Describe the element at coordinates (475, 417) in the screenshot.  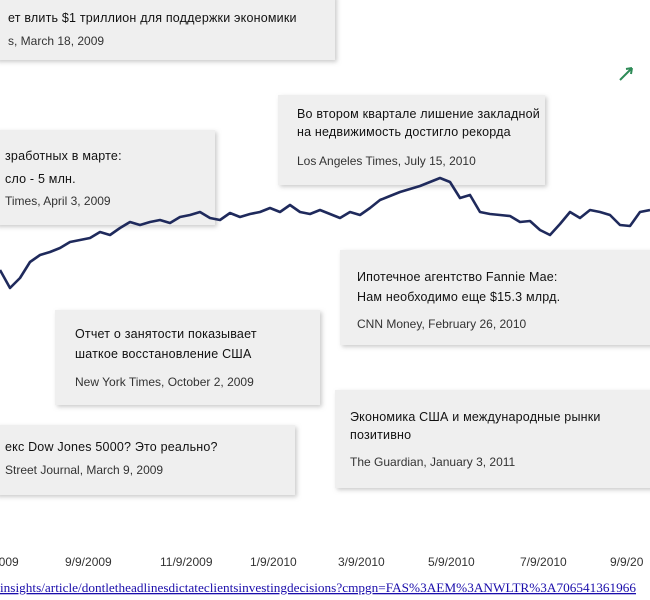
I see `headline: Экономика США и международные рынки` at that location.